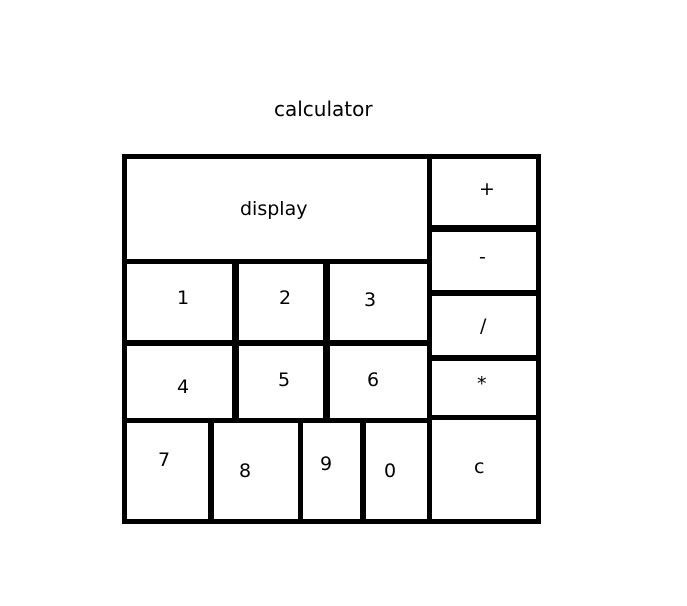 The image size is (687, 606). Describe the element at coordinates (373, 380) in the screenshot. I see `digit-6-label: 6` at that location.